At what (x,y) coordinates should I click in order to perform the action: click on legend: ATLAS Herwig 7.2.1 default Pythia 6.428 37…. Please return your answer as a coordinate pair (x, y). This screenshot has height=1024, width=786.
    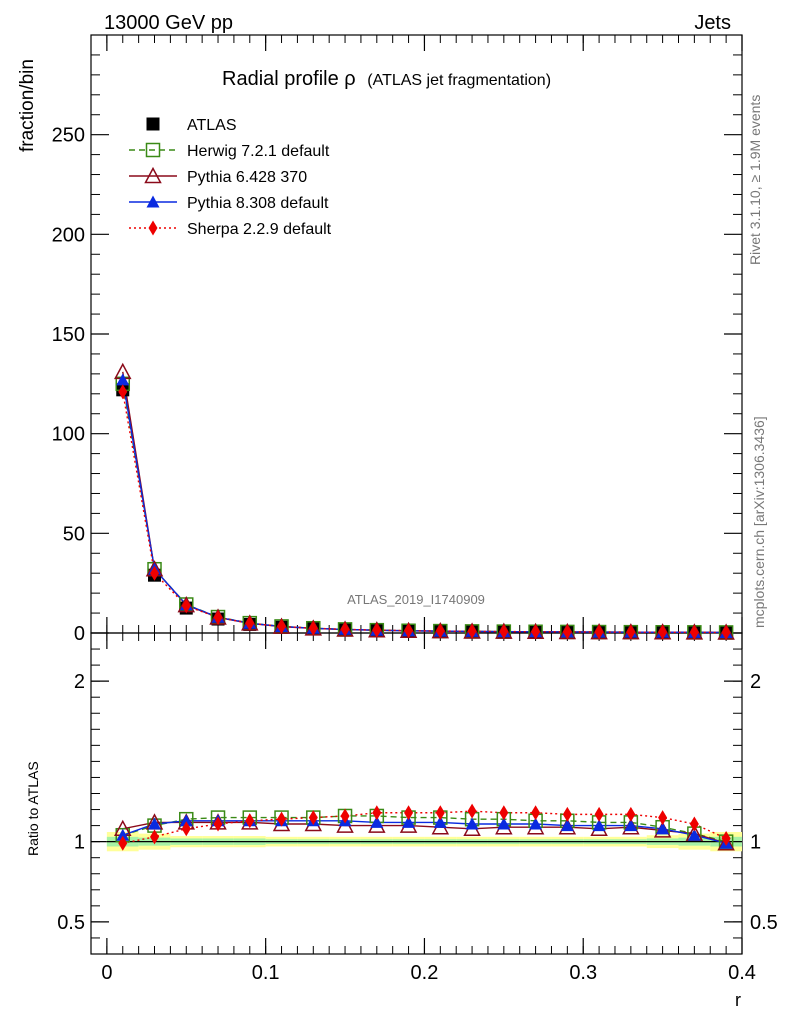
    Looking at the image, I should click on (230, 177).